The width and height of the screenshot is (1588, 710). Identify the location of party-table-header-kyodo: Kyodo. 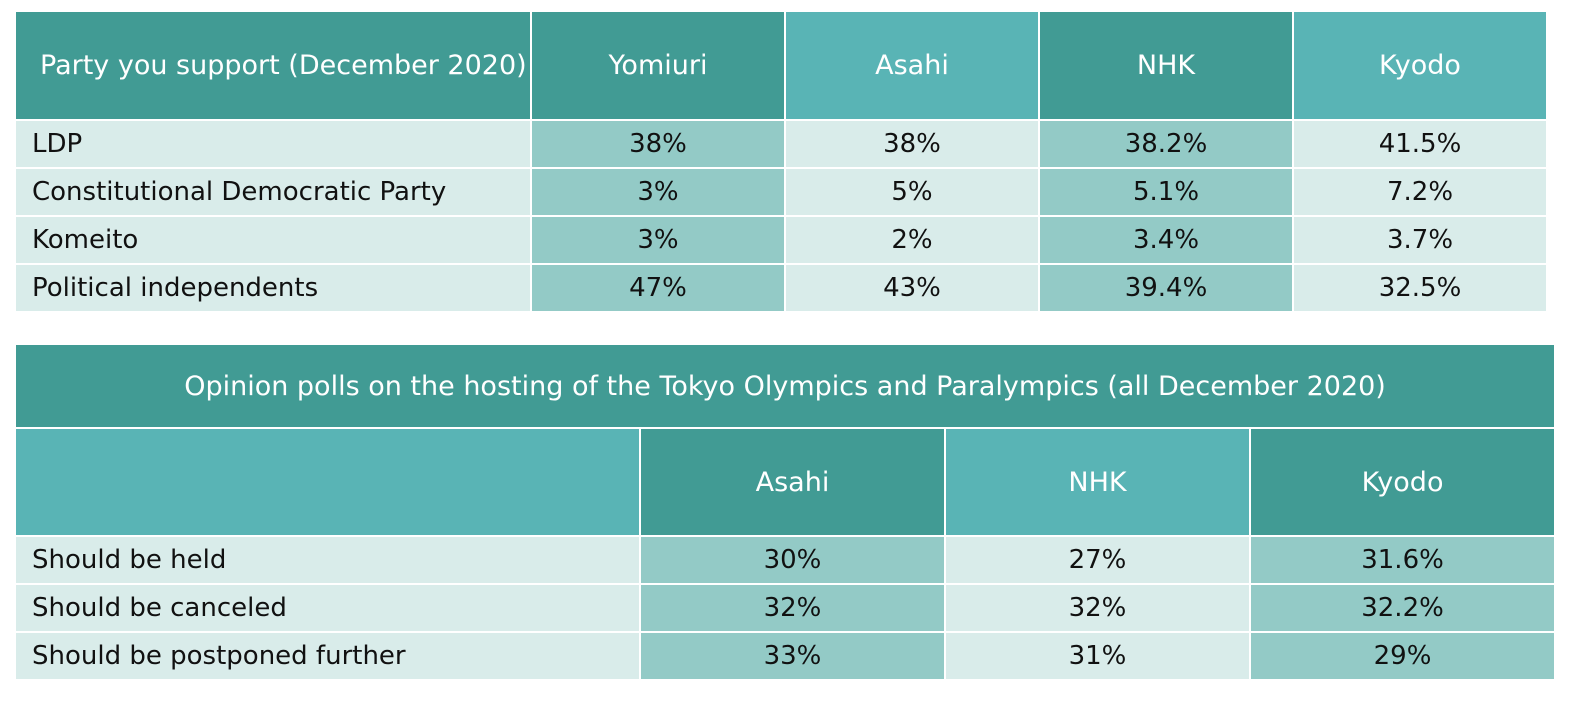
(1420, 65).